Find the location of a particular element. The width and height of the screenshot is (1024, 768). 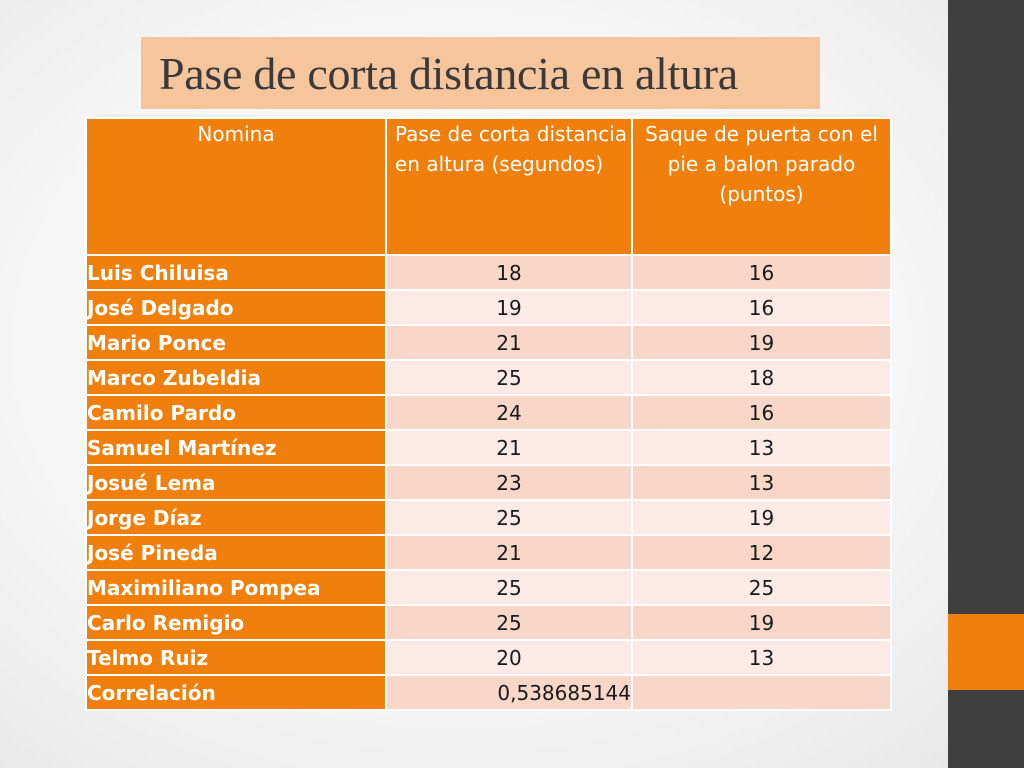

table-row: Mario Ponce 21 19 is located at coordinates (488, 342).